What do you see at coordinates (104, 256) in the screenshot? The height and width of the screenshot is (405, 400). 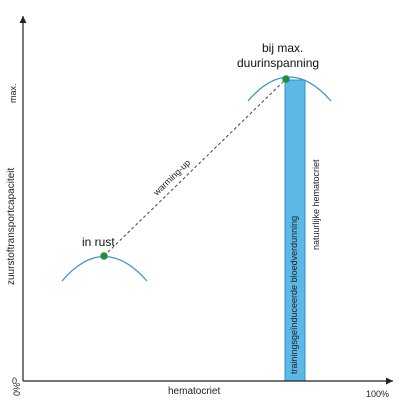 I see `rest-point` at bounding box center [104, 256].